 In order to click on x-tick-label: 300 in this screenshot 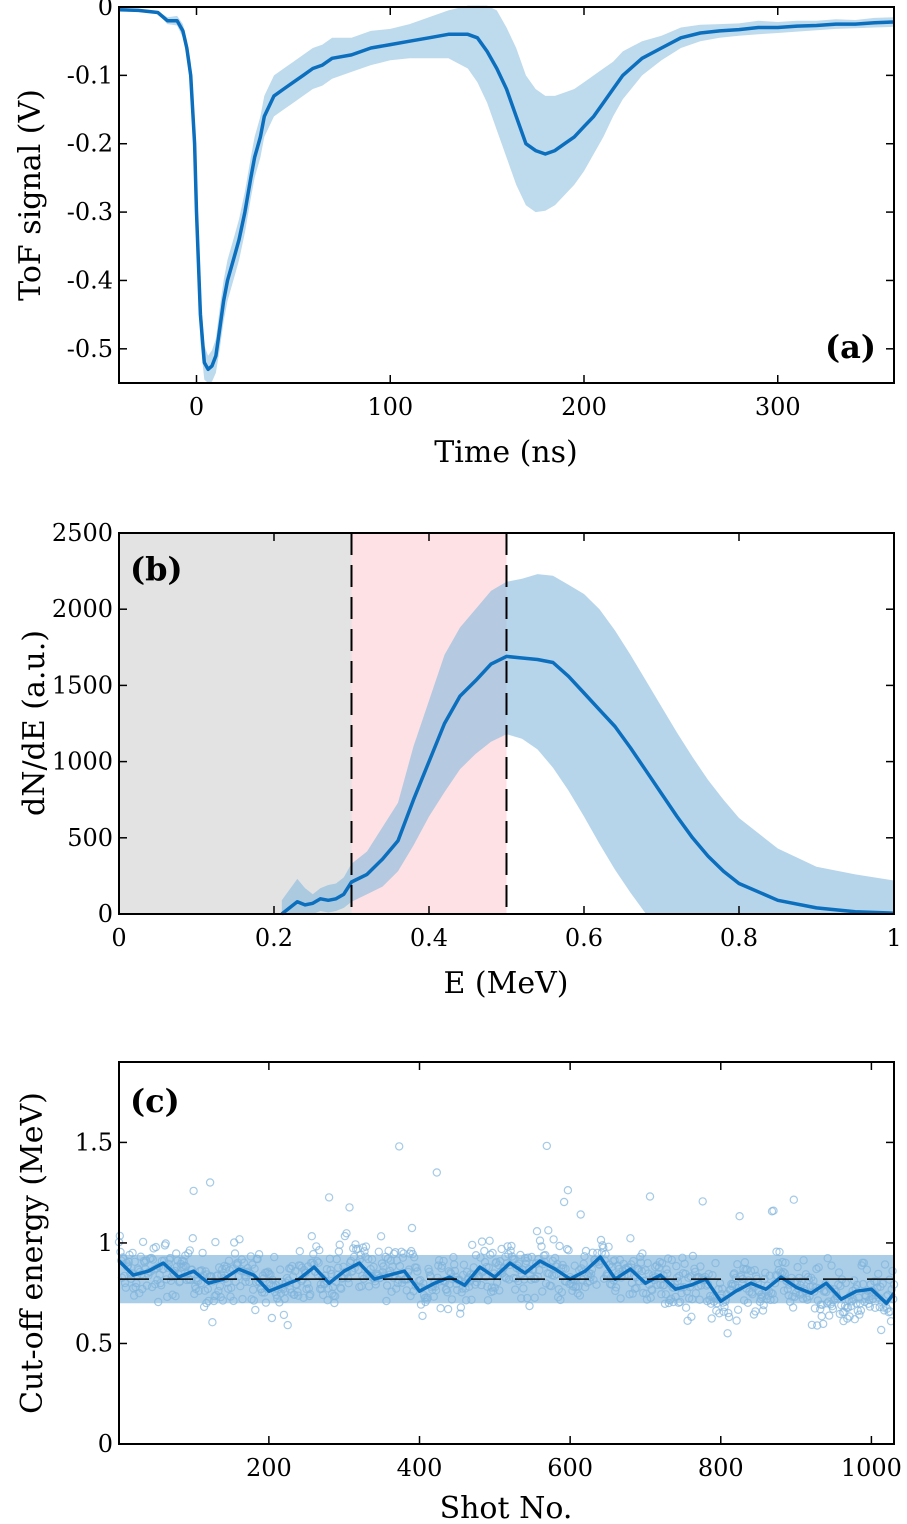, I will do `click(778, 407)`.